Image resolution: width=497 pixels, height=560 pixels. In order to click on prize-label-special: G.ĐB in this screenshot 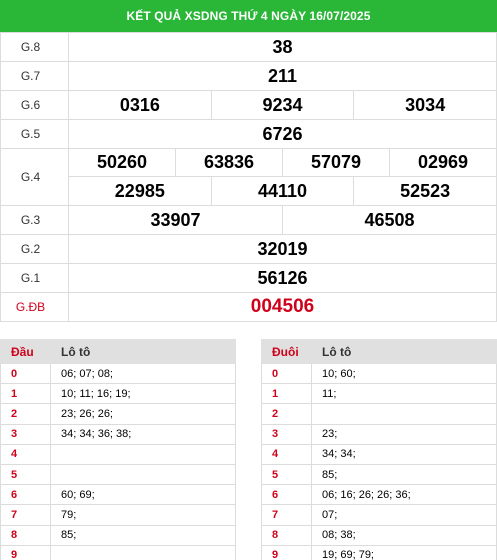, I will do `click(34, 307)`.